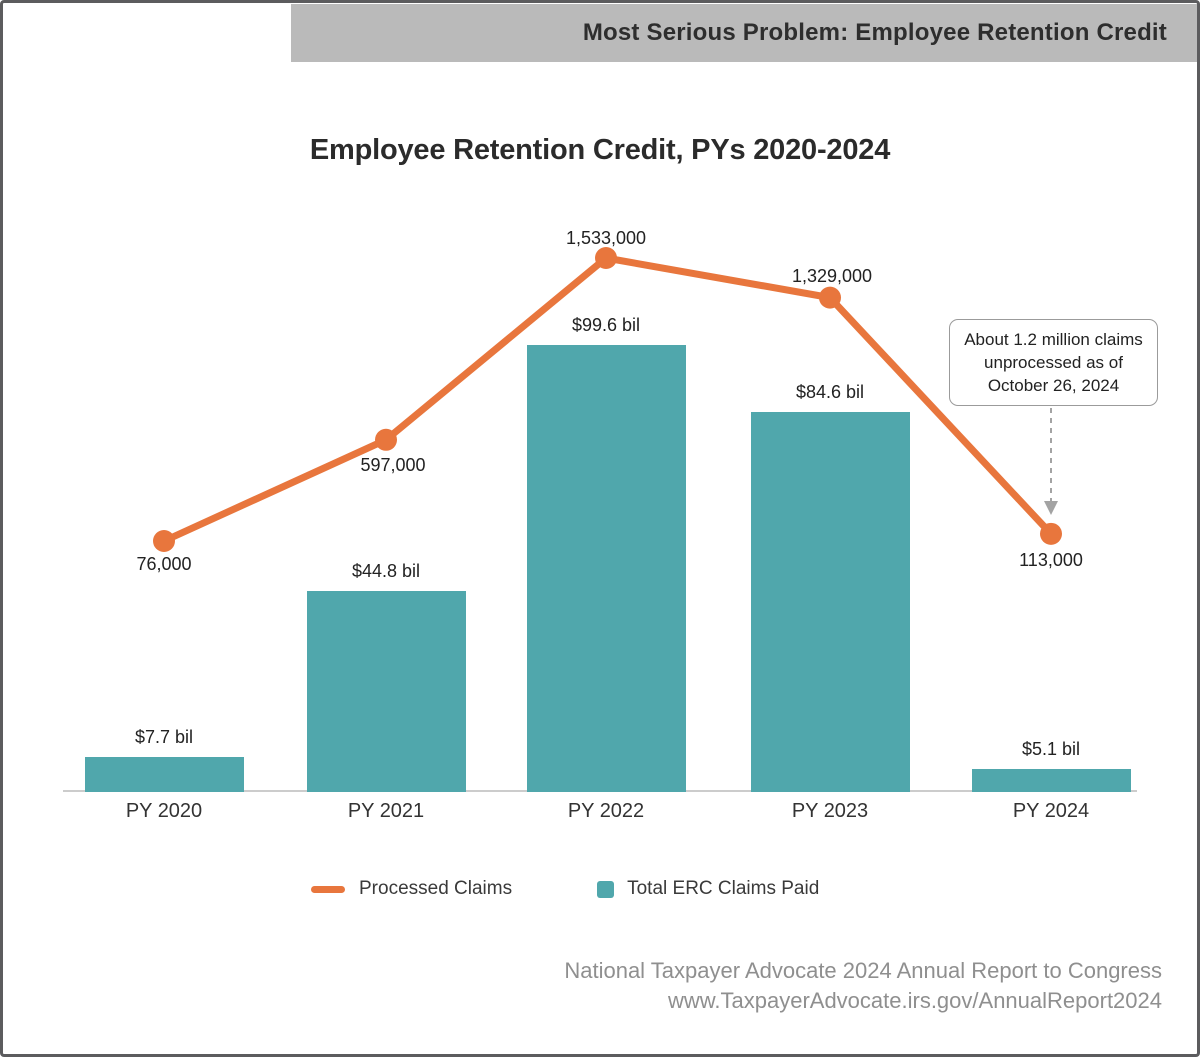 This screenshot has width=1200, height=1057. Describe the element at coordinates (386, 691) in the screenshot. I see `bar-py-2021` at that location.